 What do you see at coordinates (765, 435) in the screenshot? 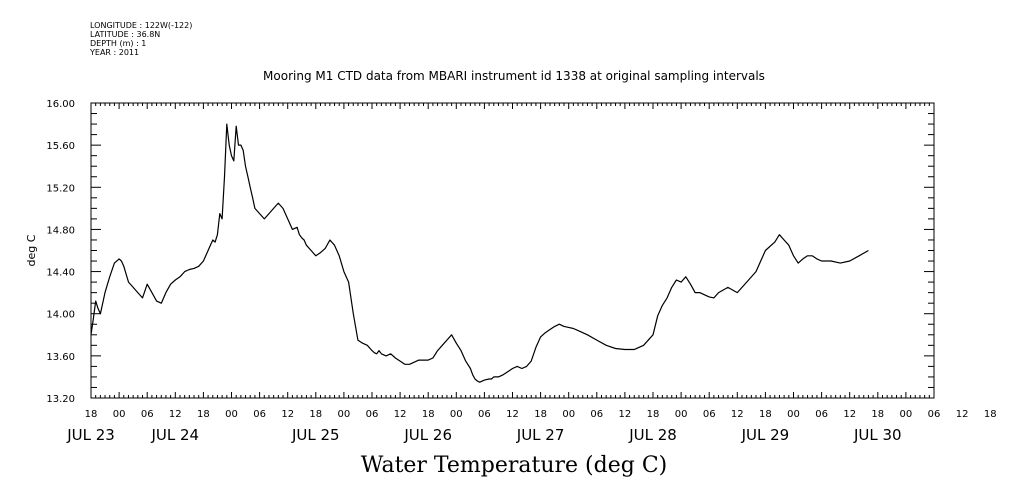
I see `x-day-label: JUL 29` at bounding box center [765, 435].